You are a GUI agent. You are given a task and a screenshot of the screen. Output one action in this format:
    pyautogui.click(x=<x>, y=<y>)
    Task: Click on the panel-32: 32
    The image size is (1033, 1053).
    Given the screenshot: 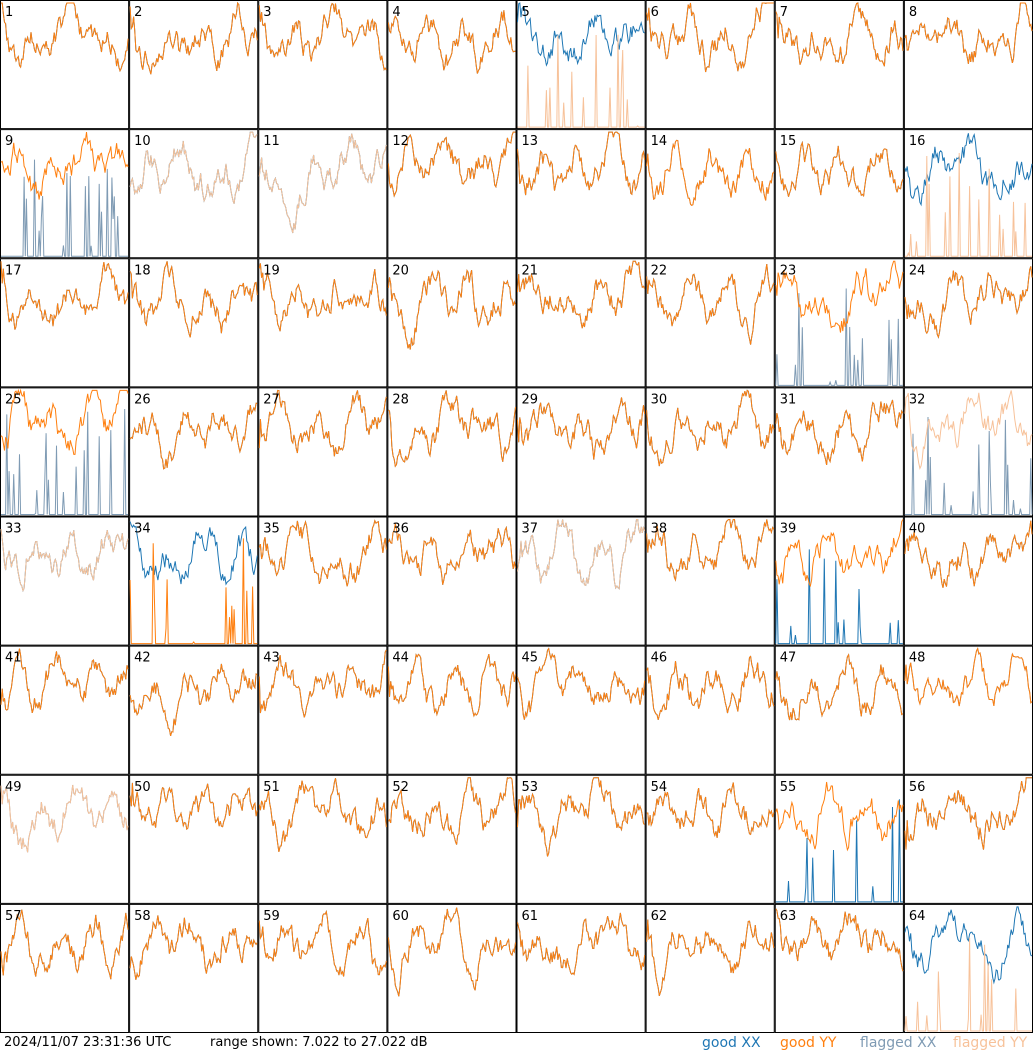 What is the action you would take?
    pyautogui.click(x=968, y=452)
    